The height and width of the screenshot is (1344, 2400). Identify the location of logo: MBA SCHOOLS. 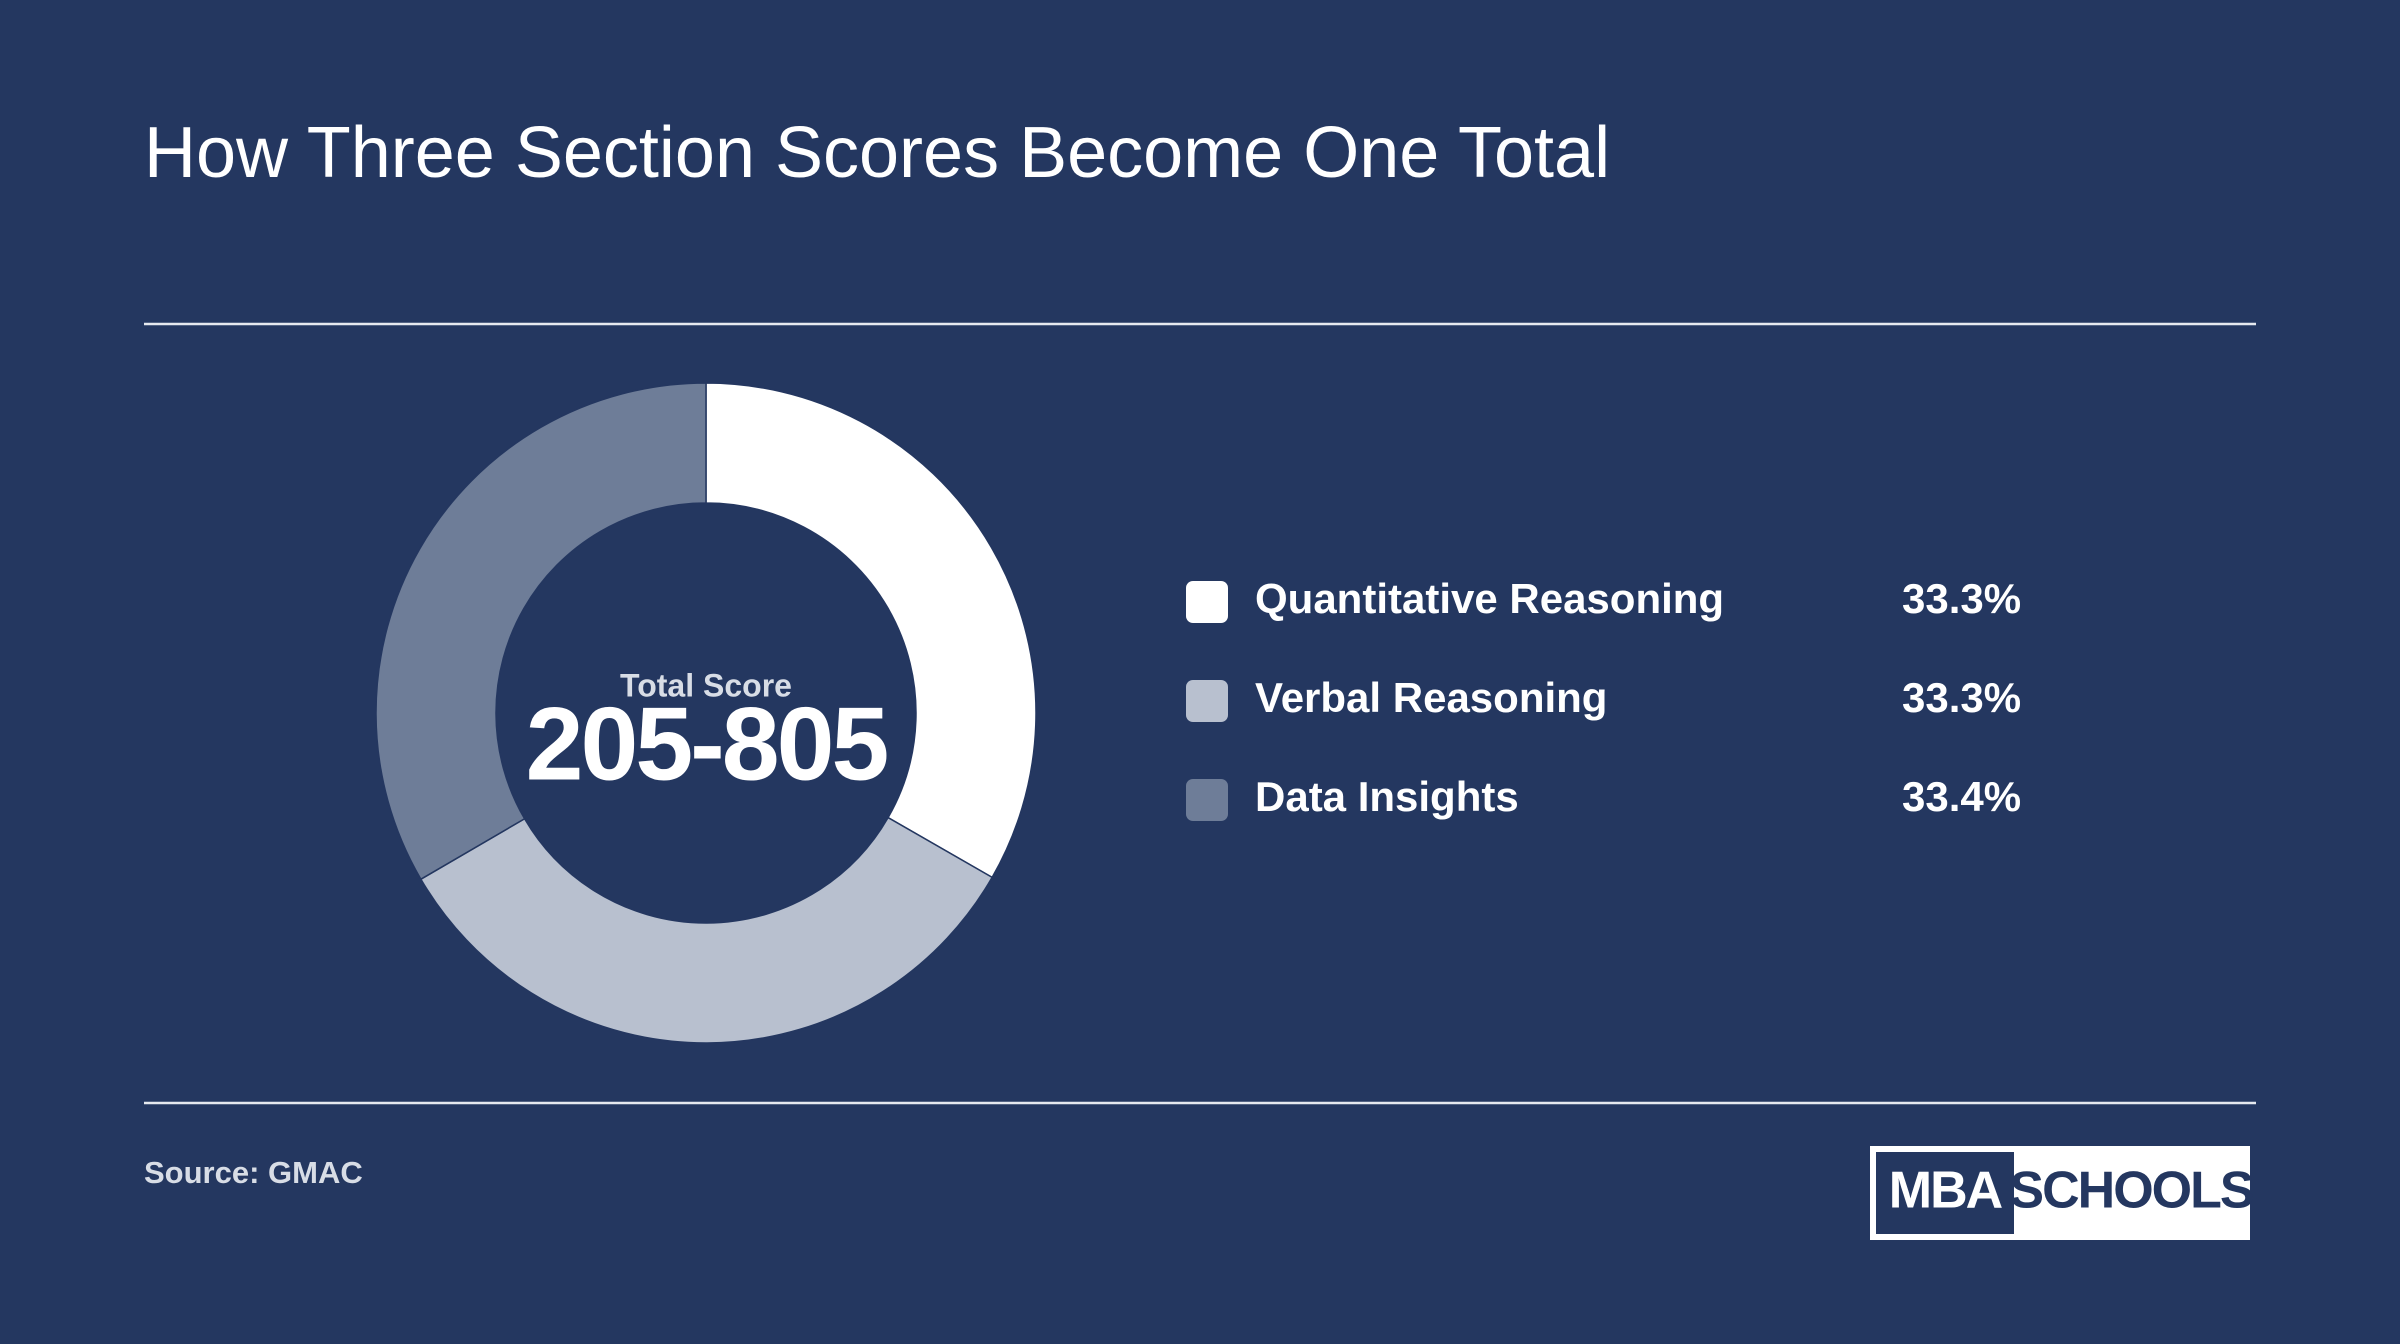
(2062, 1193).